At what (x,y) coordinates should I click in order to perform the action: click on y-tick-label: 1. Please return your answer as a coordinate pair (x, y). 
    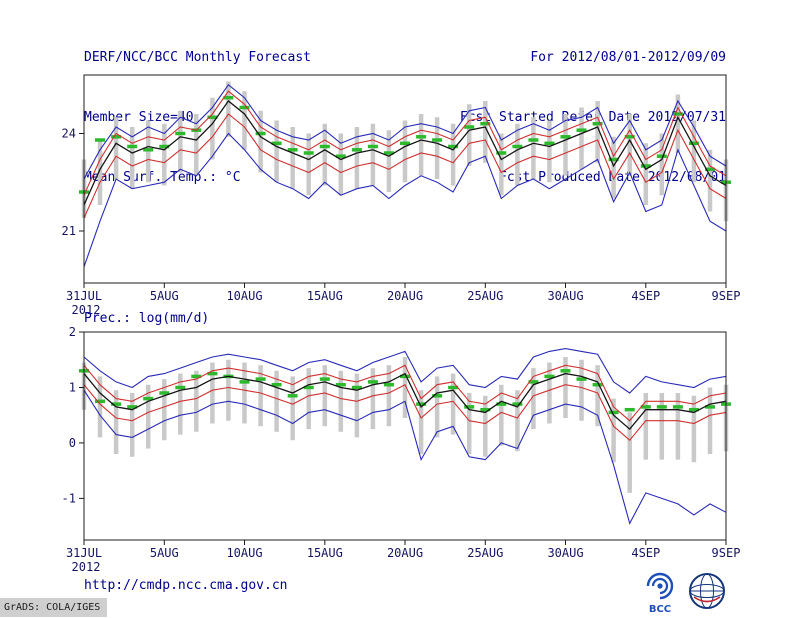
    Looking at the image, I should click on (72, 388).